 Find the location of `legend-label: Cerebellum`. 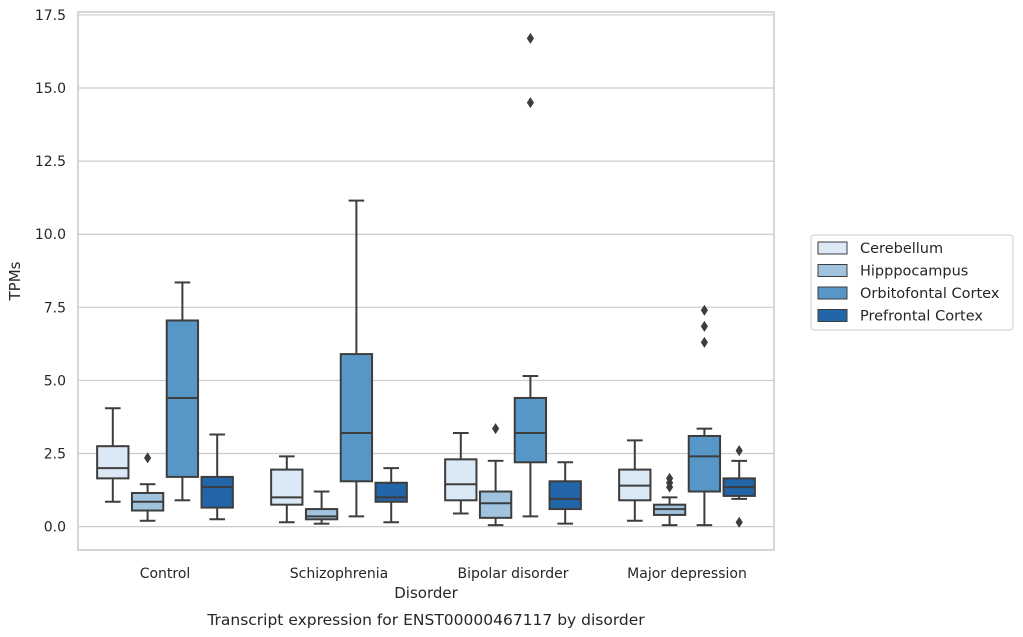

legend-label: Cerebellum is located at coordinates (901, 249).